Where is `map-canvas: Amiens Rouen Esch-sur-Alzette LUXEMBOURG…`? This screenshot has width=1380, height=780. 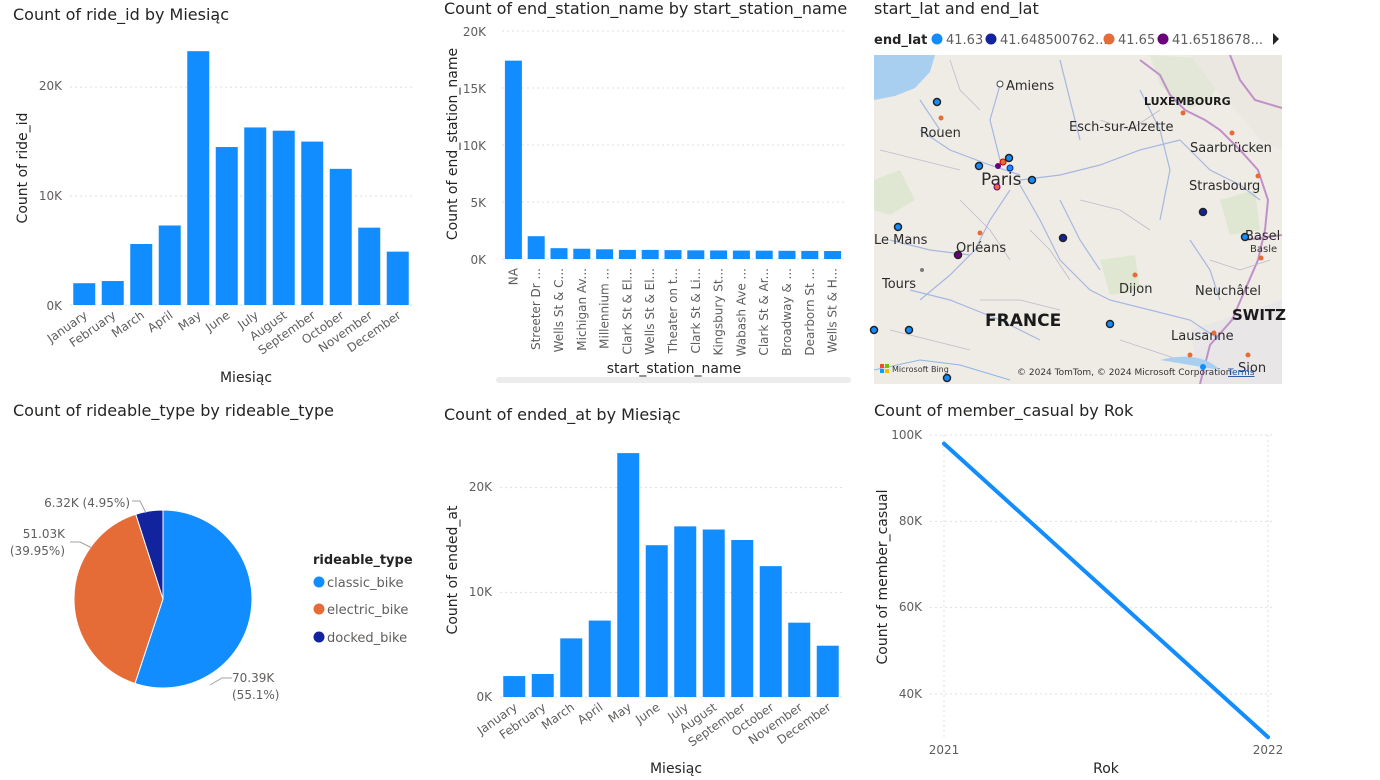
map-canvas: Amiens Rouen Esch-sur-Alzette LUXEMBOURG… is located at coordinates (1078, 219).